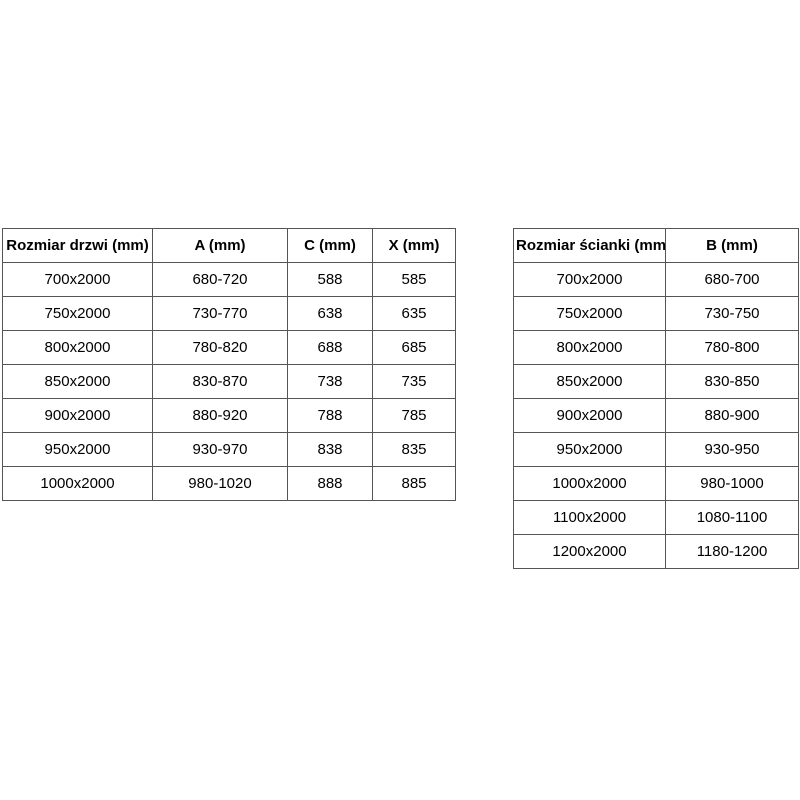  I want to click on table-row: 850x2000 830-850, so click(656, 381).